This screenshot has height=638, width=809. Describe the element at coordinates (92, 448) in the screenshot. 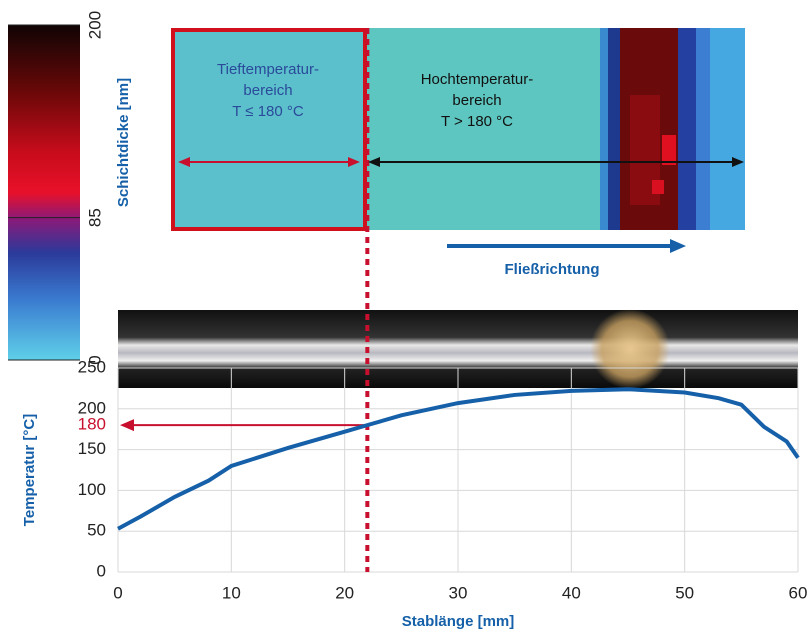

I see `y-tick-label: 150` at that location.